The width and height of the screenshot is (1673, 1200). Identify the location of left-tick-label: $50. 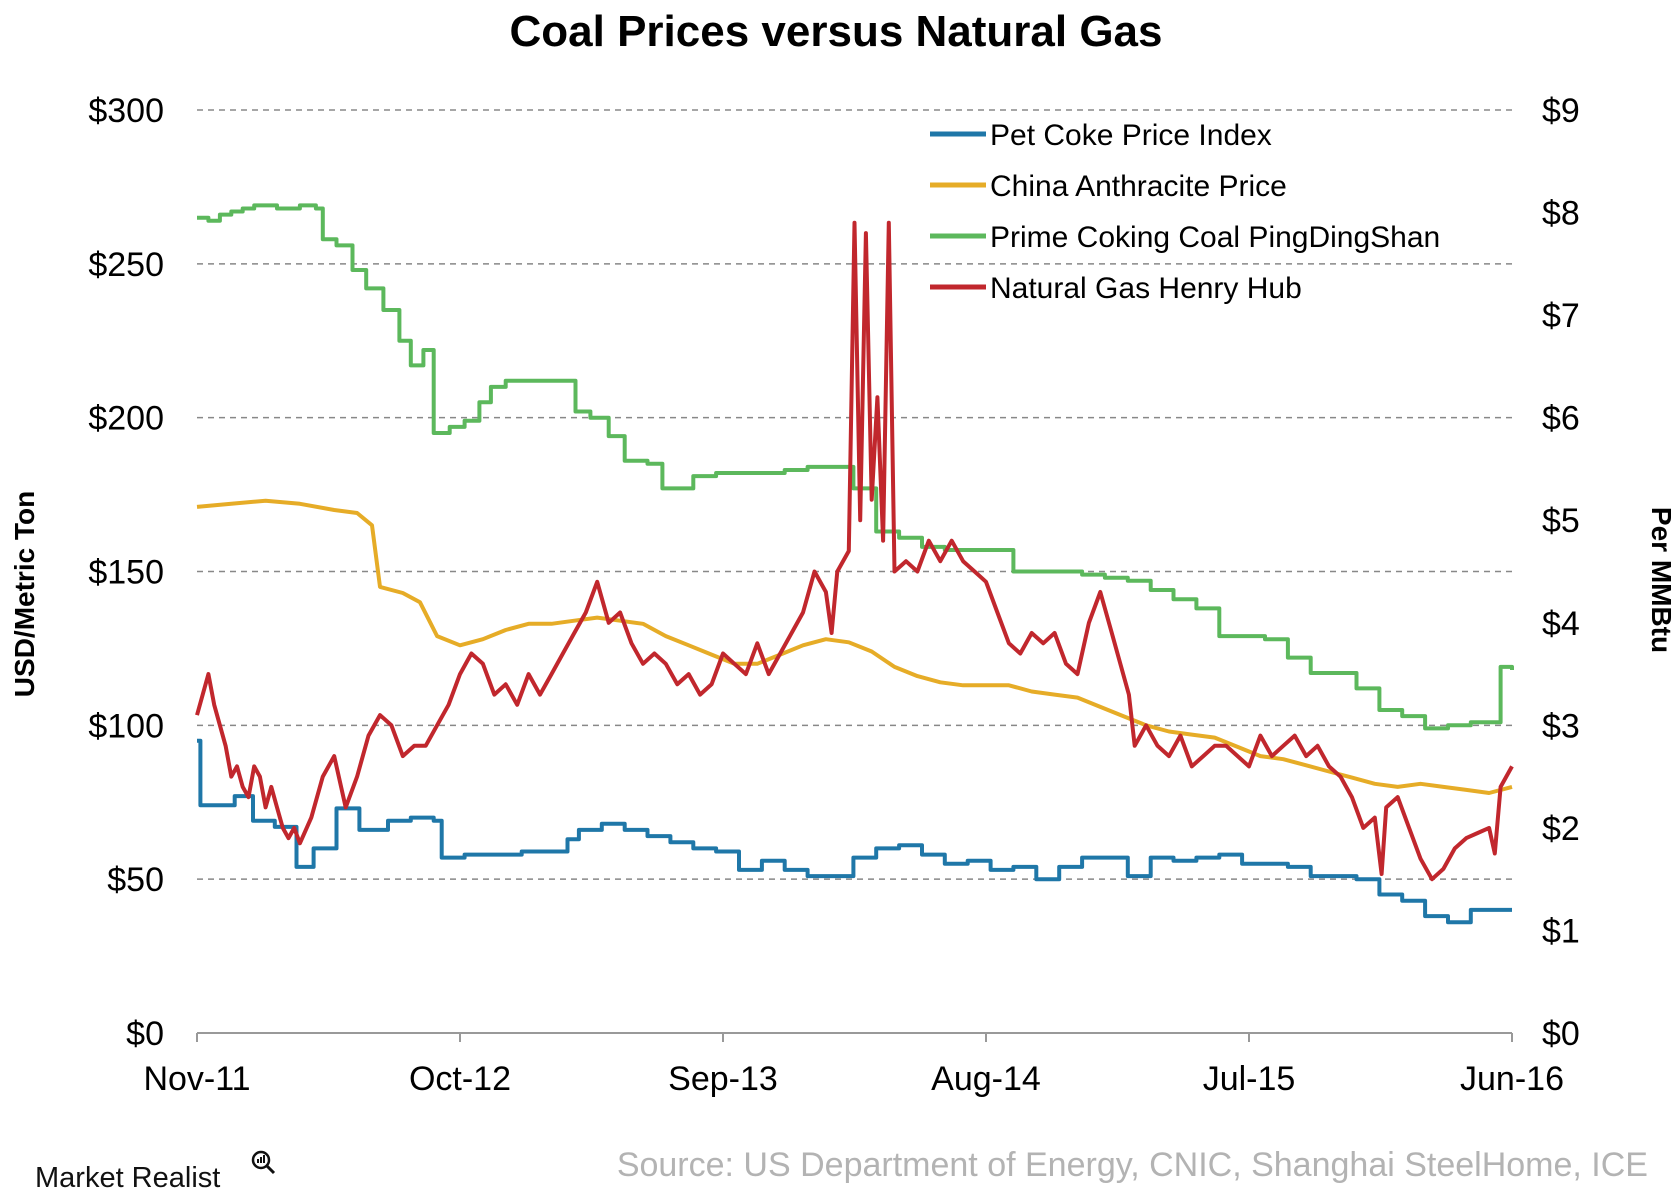
(135, 880).